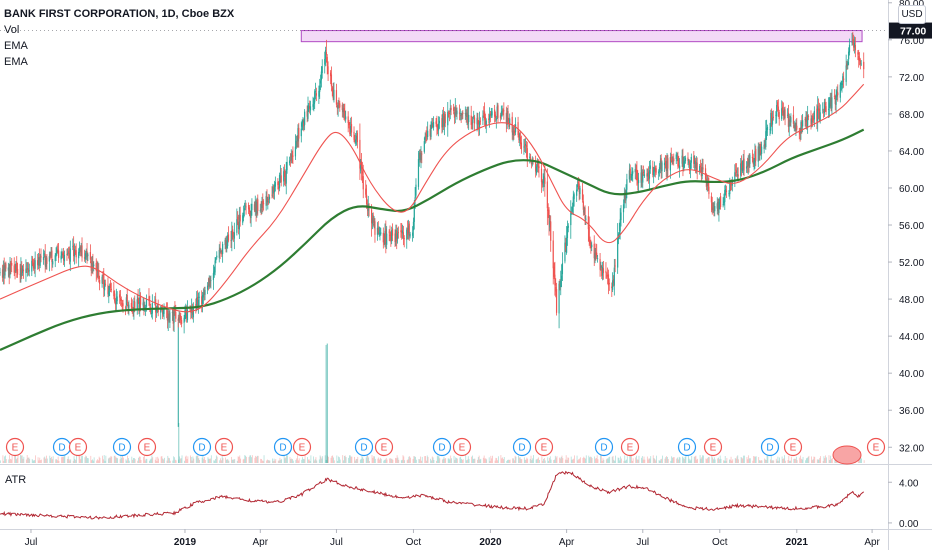  Describe the element at coordinates (119, 14) in the screenshot. I see `symbol-title: BANK FIRST CORPORATION, 1D, Cboe BZX` at that location.